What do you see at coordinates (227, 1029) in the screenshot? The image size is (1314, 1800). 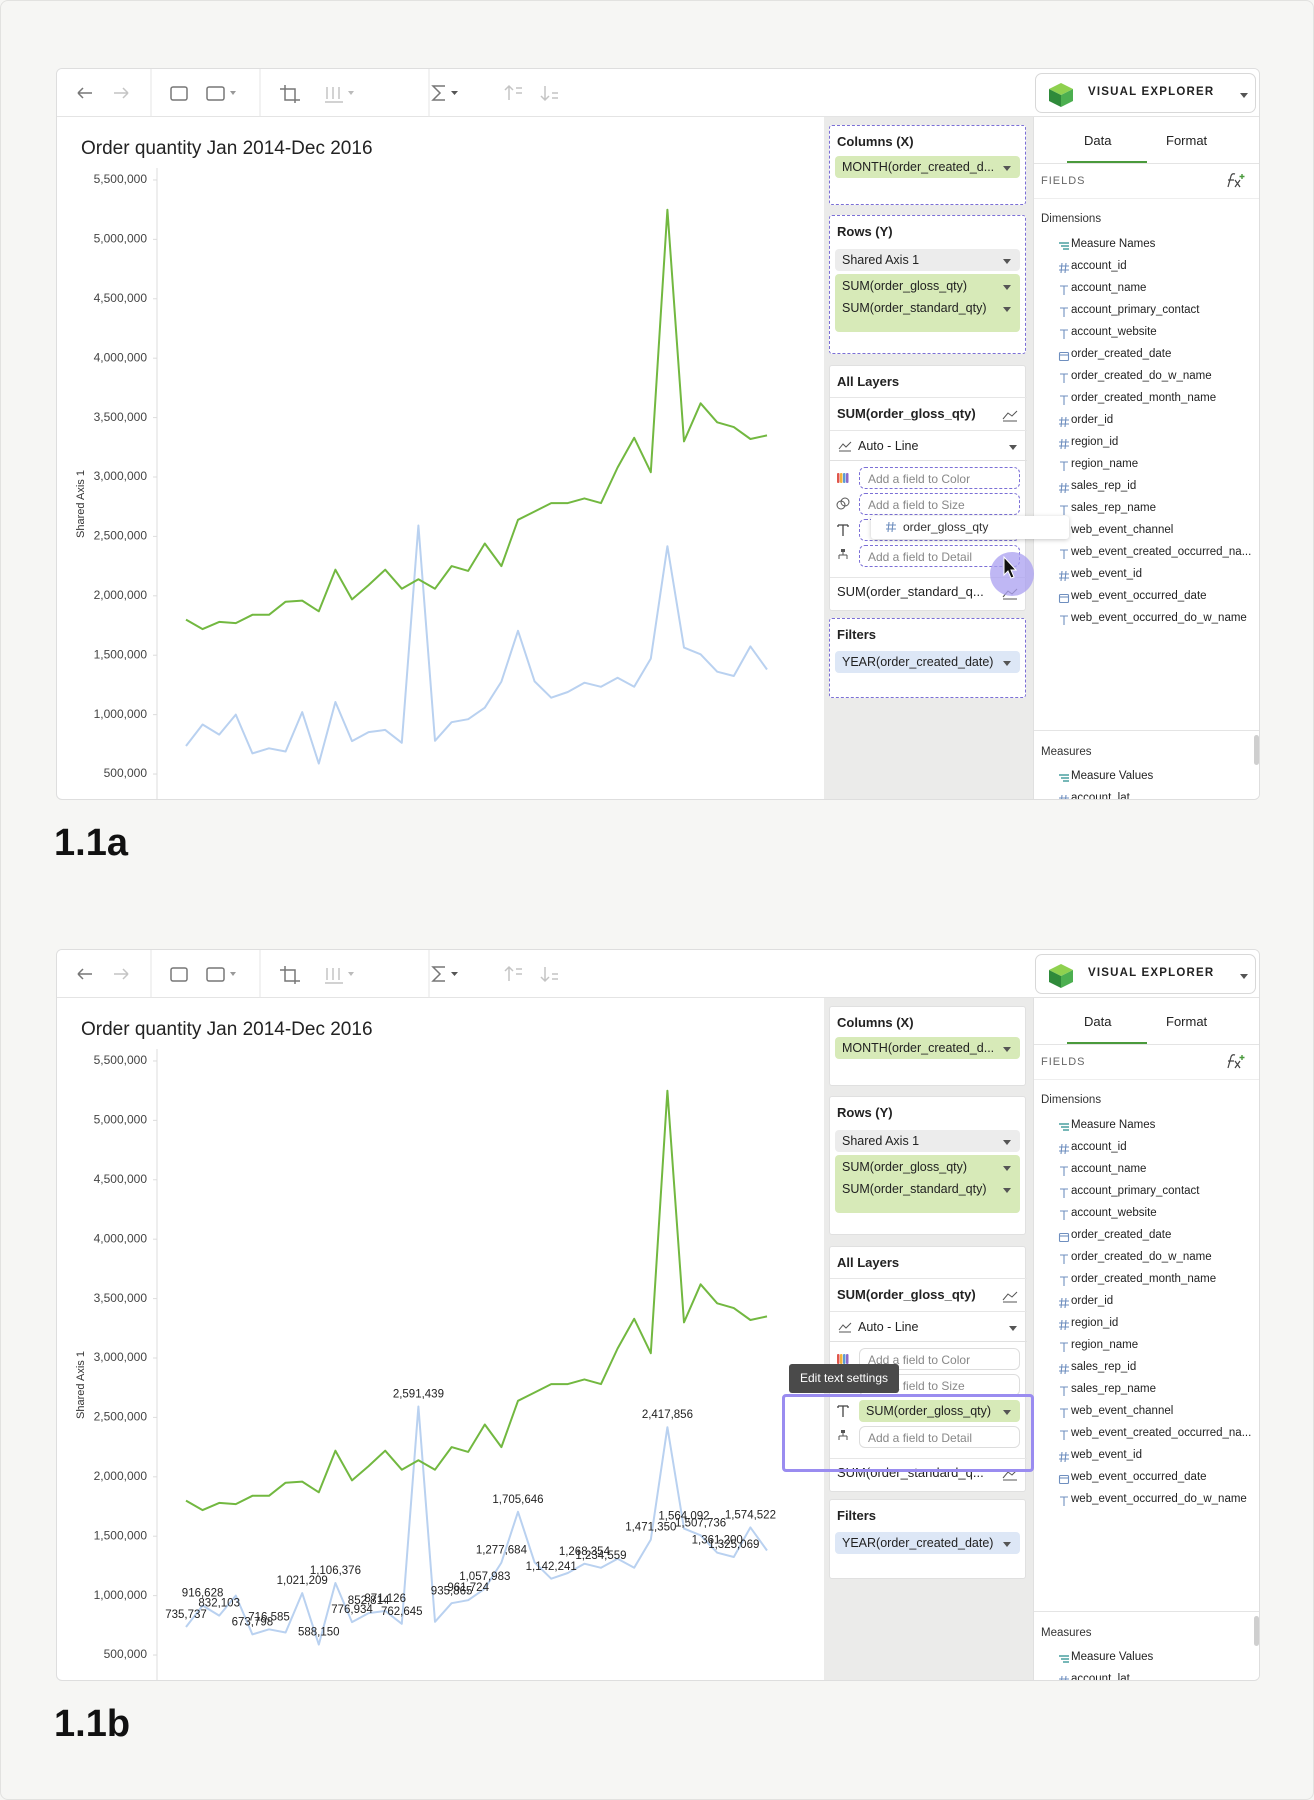 I see `chart-title: Order quantity Jan 2014-Dec 2016` at bounding box center [227, 1029].